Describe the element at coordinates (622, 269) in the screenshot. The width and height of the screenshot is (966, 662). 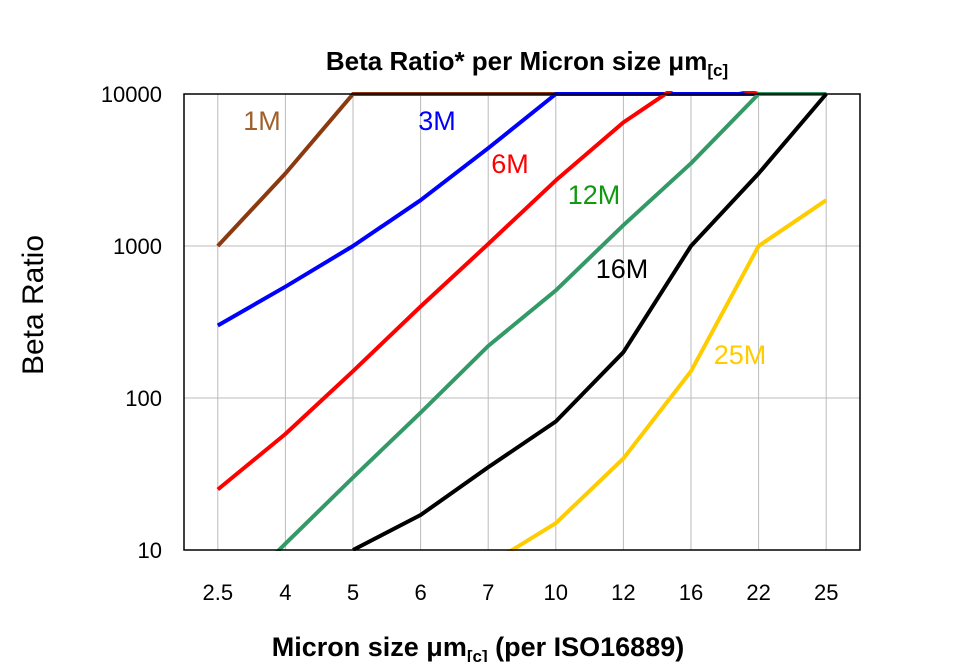
I see `series-label-16M: 16M` at that location.